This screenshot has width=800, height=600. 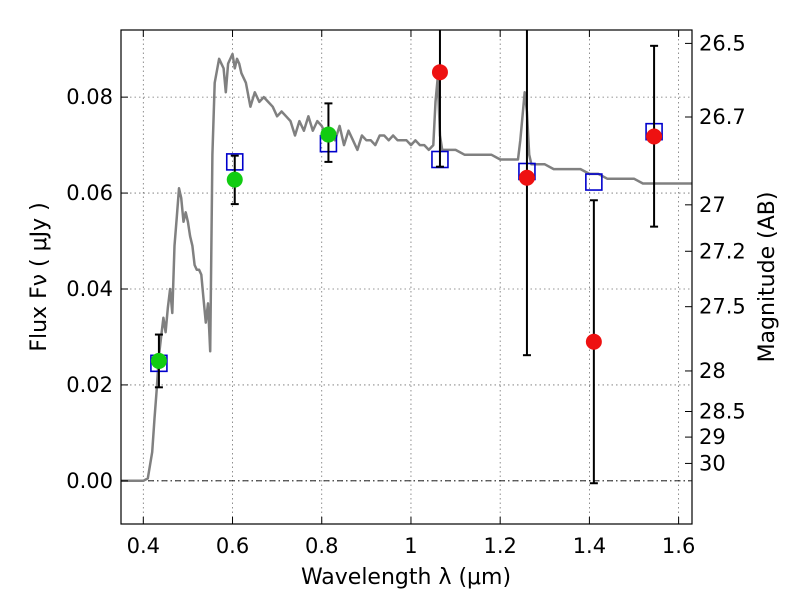 I want to click on magnitude-tick-label: 27, so click(x=712, y=205).